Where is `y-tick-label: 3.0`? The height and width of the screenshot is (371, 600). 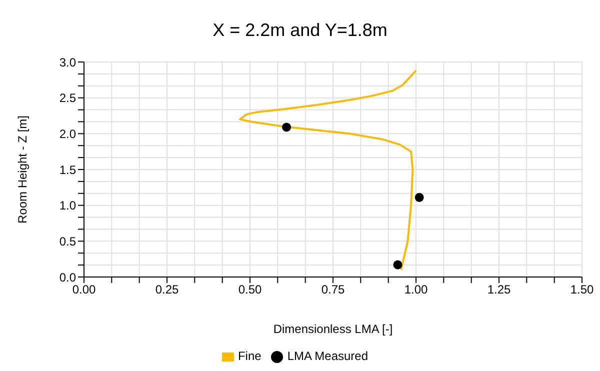
y-tick-label: 3.0 is located at coordinates (67, 62).